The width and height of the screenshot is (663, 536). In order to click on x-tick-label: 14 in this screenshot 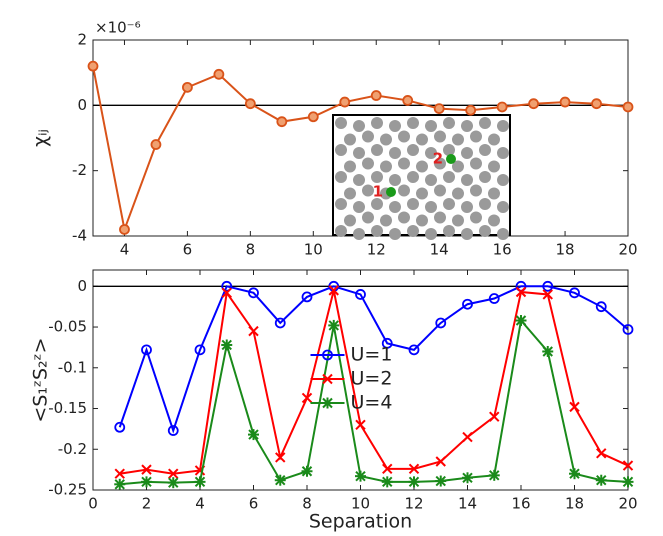, I will do `click(439, 250)`.